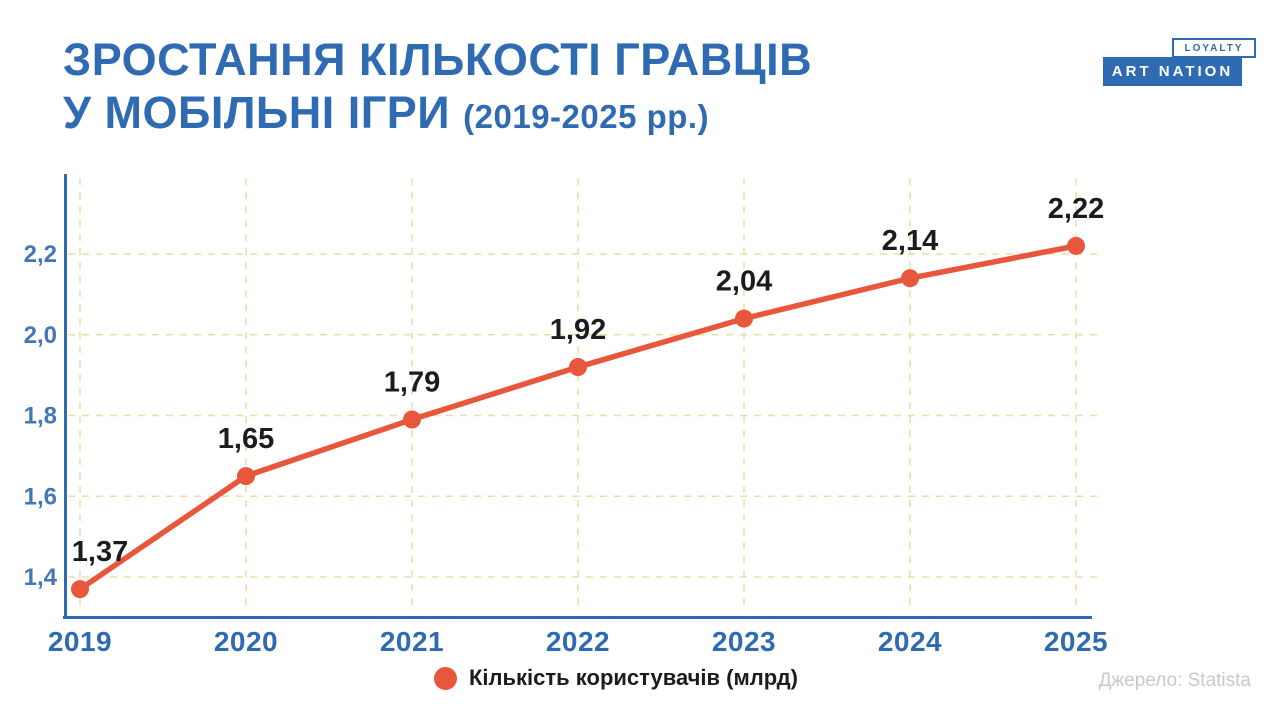 The height and width of the screenshot is (720, 1280). Describe the element at coordinates (633, 677) in the screenshot. I see `legend-label: Кількість користувачів (млрд)` at that location.